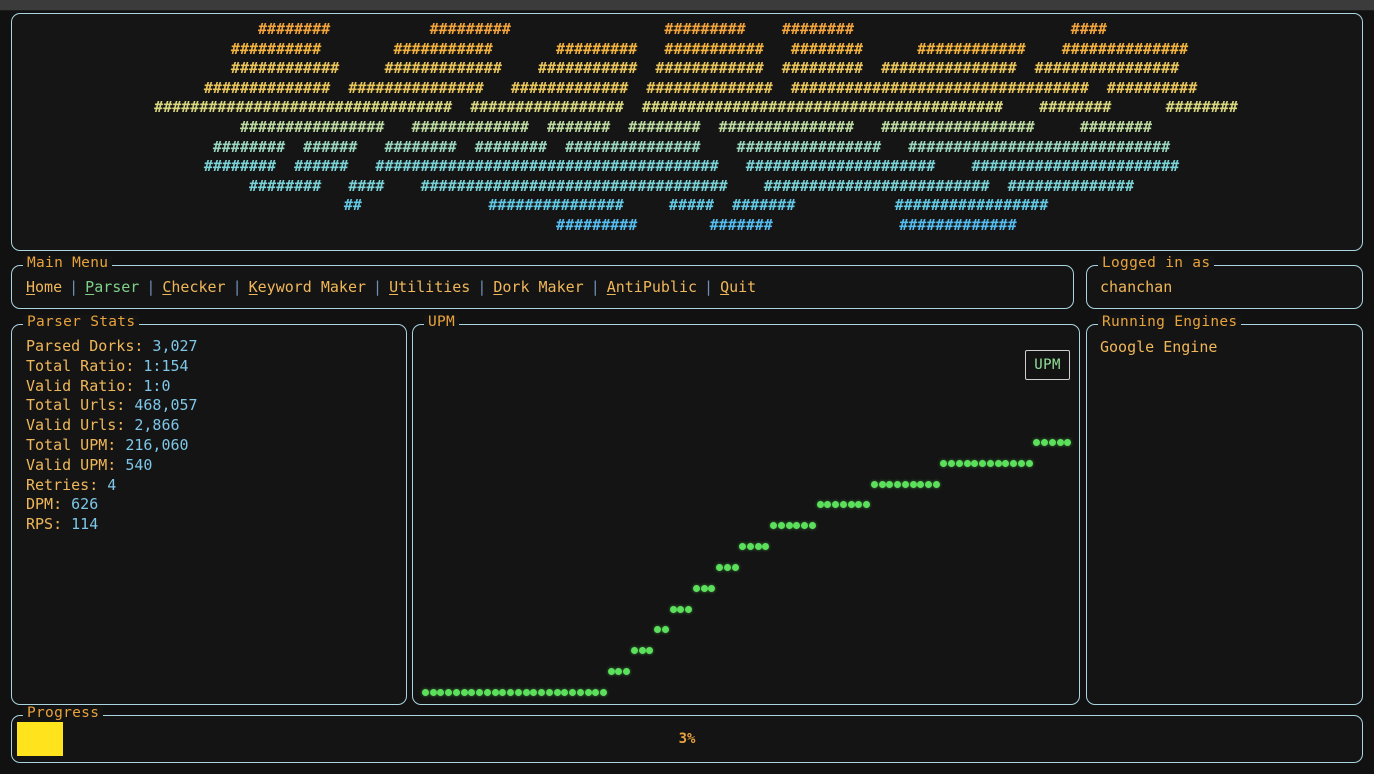 Image resolution: width=1374 pixels, height=774 pixels. What do you see at coordinates (81, 322) in the screenshot?
I see `parser-stats-title: Parser Stats` at bounding box center [81, 322].